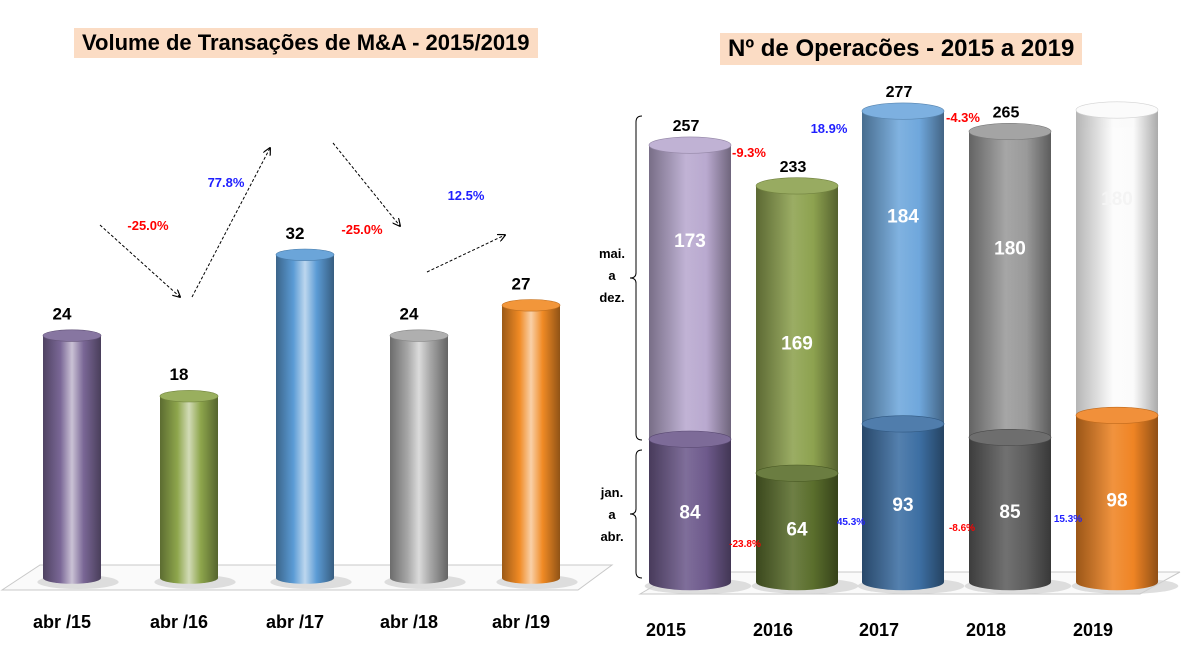 Image resolution: width=1188 pixels, height=657 pixels. Describe the element at coordinates (362, 229) in the screenshot. I see `left-change-label-2: -25.0%` at that location.